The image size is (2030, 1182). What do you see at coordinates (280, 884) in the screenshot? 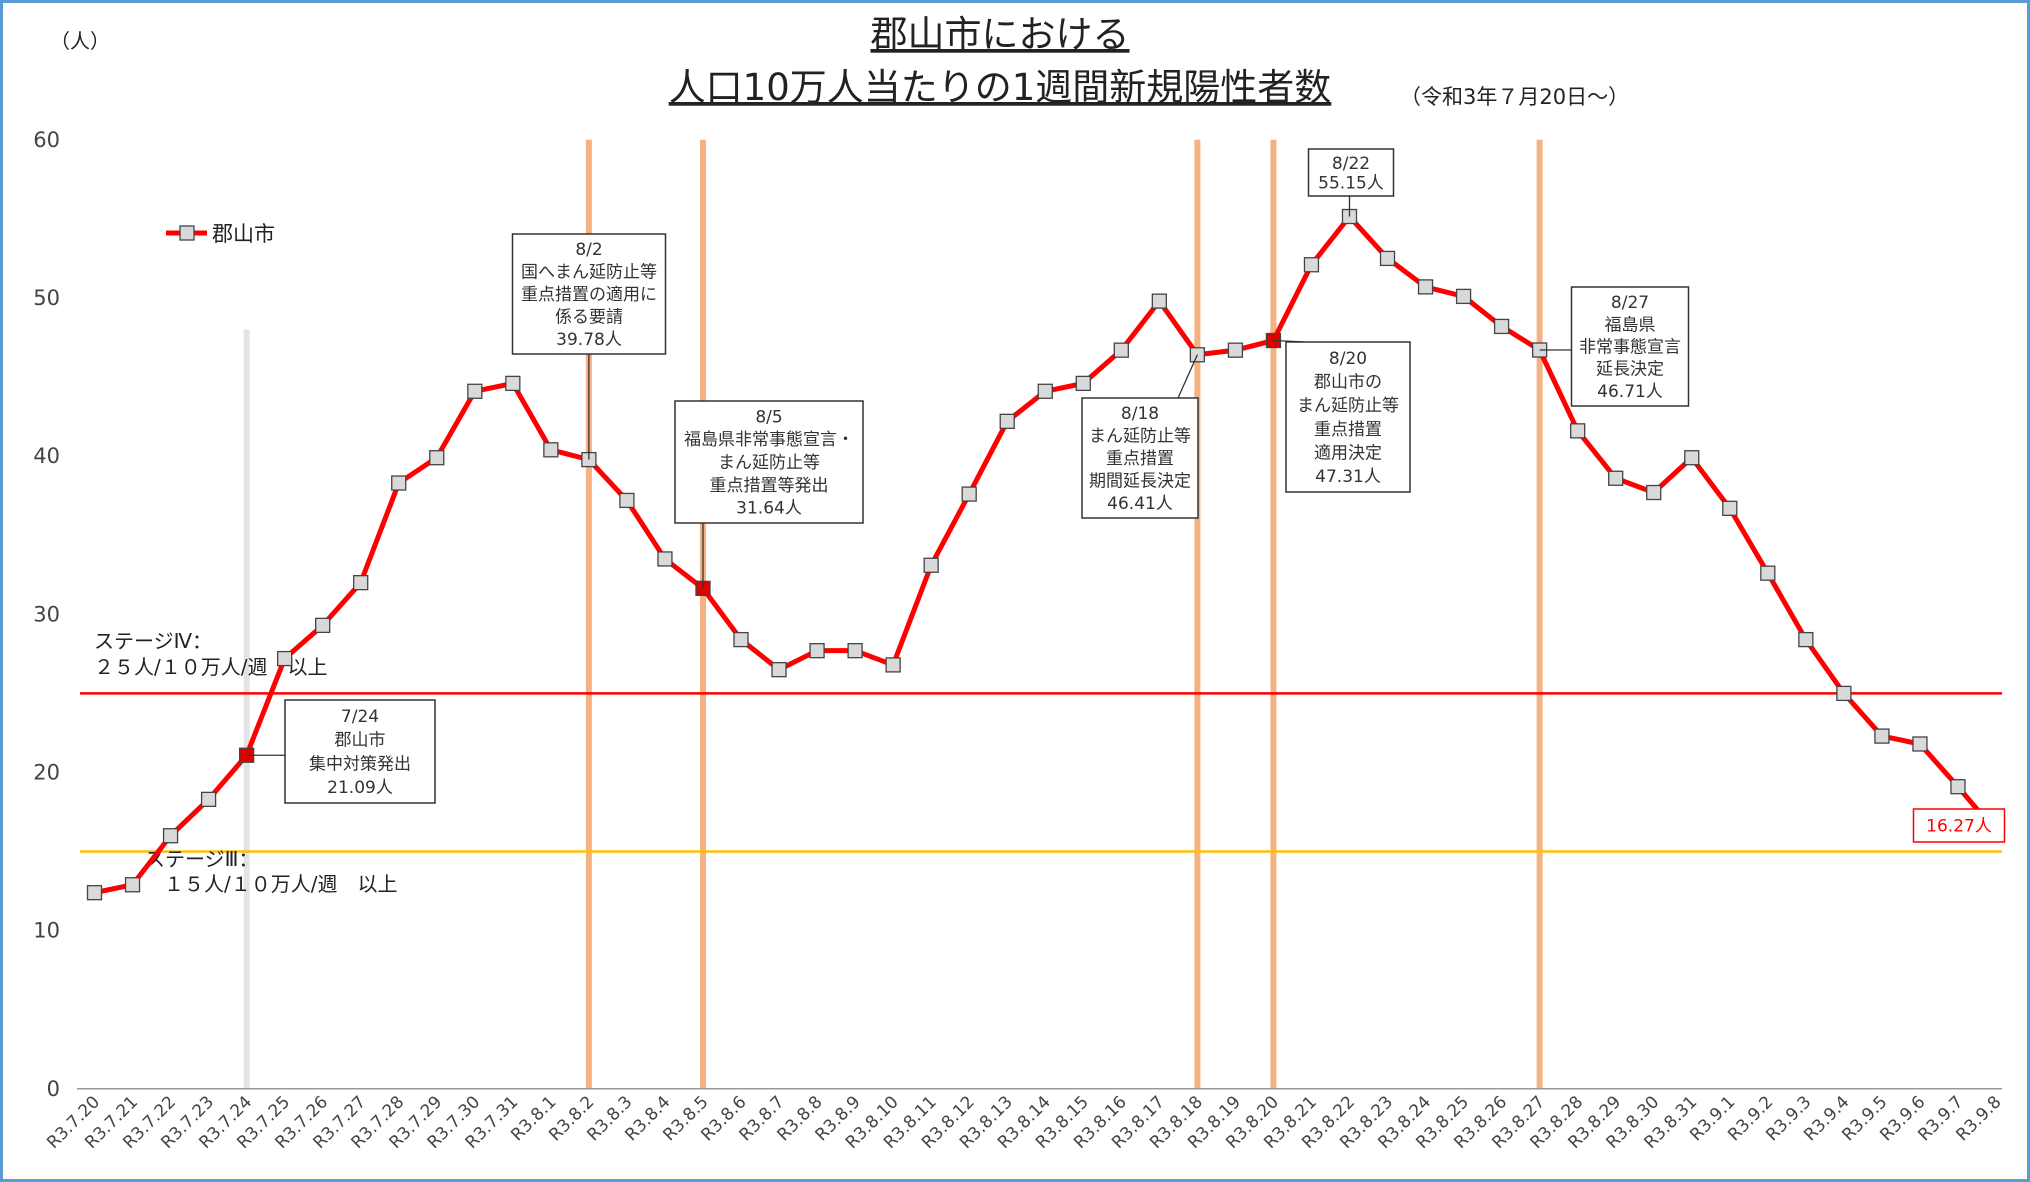
I see `reference-label: １５人/１０万人/週 以上` at bounding box center [280, 884].